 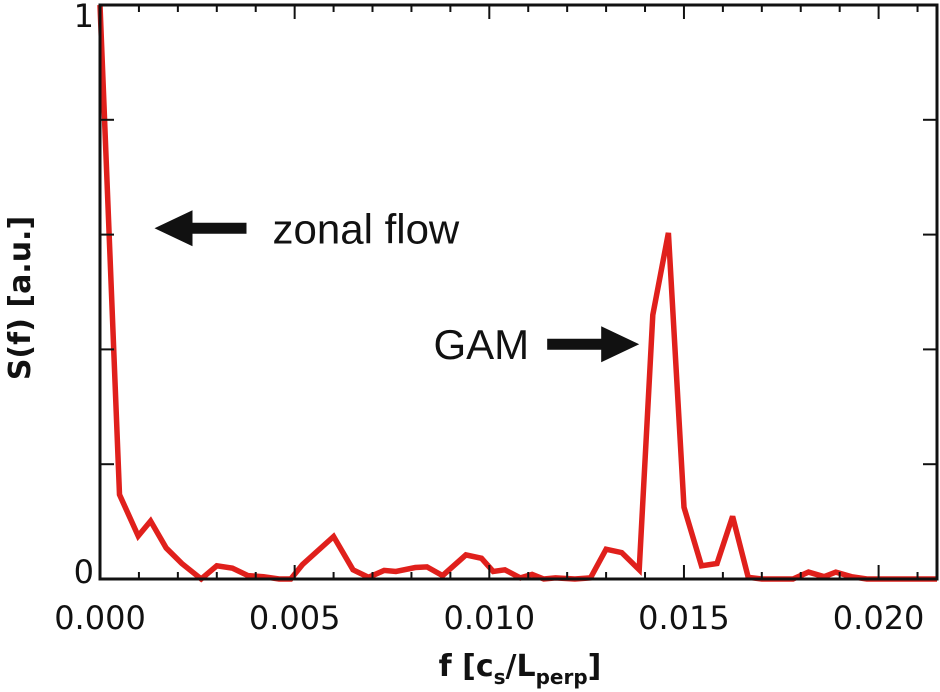 What do you see at coordinates (521, 666) in the screenshot?
I see `x-axis-label-mid: /L` at bounding box center [521, 666].